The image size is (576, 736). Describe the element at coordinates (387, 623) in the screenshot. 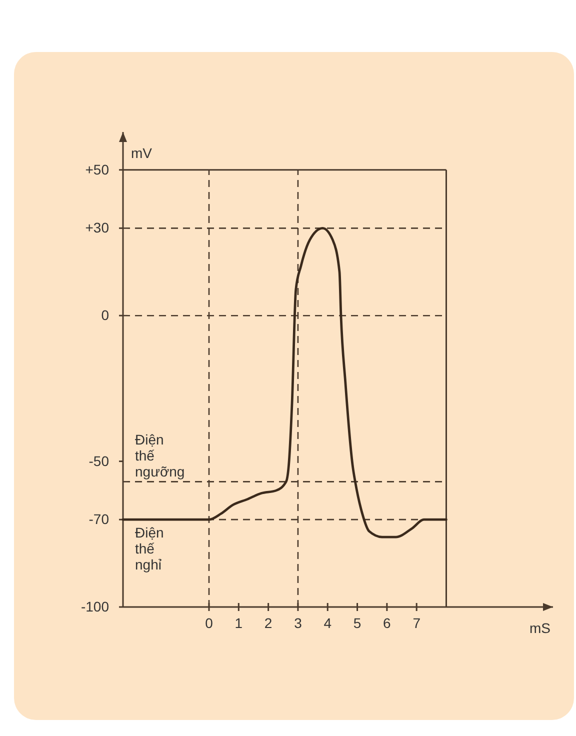

I see `x-tick-label: 6` at that location.